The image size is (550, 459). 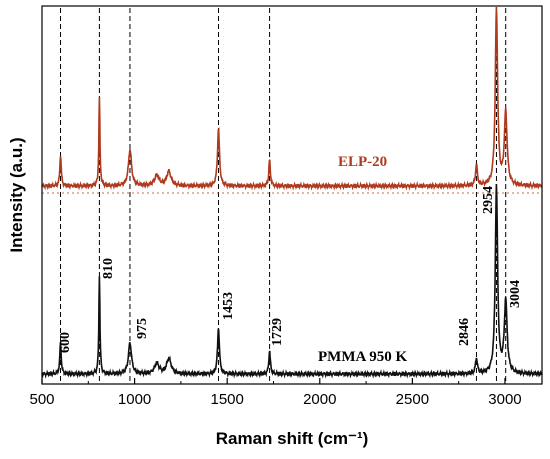 I want to click on peak-label-975: 975, so click(x=142, y=328).